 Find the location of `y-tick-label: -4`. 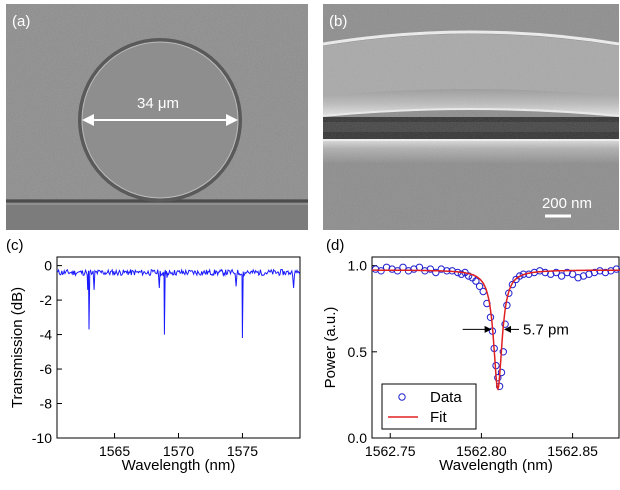

y-tick-label: -4 is located at coordinates (46, 335).